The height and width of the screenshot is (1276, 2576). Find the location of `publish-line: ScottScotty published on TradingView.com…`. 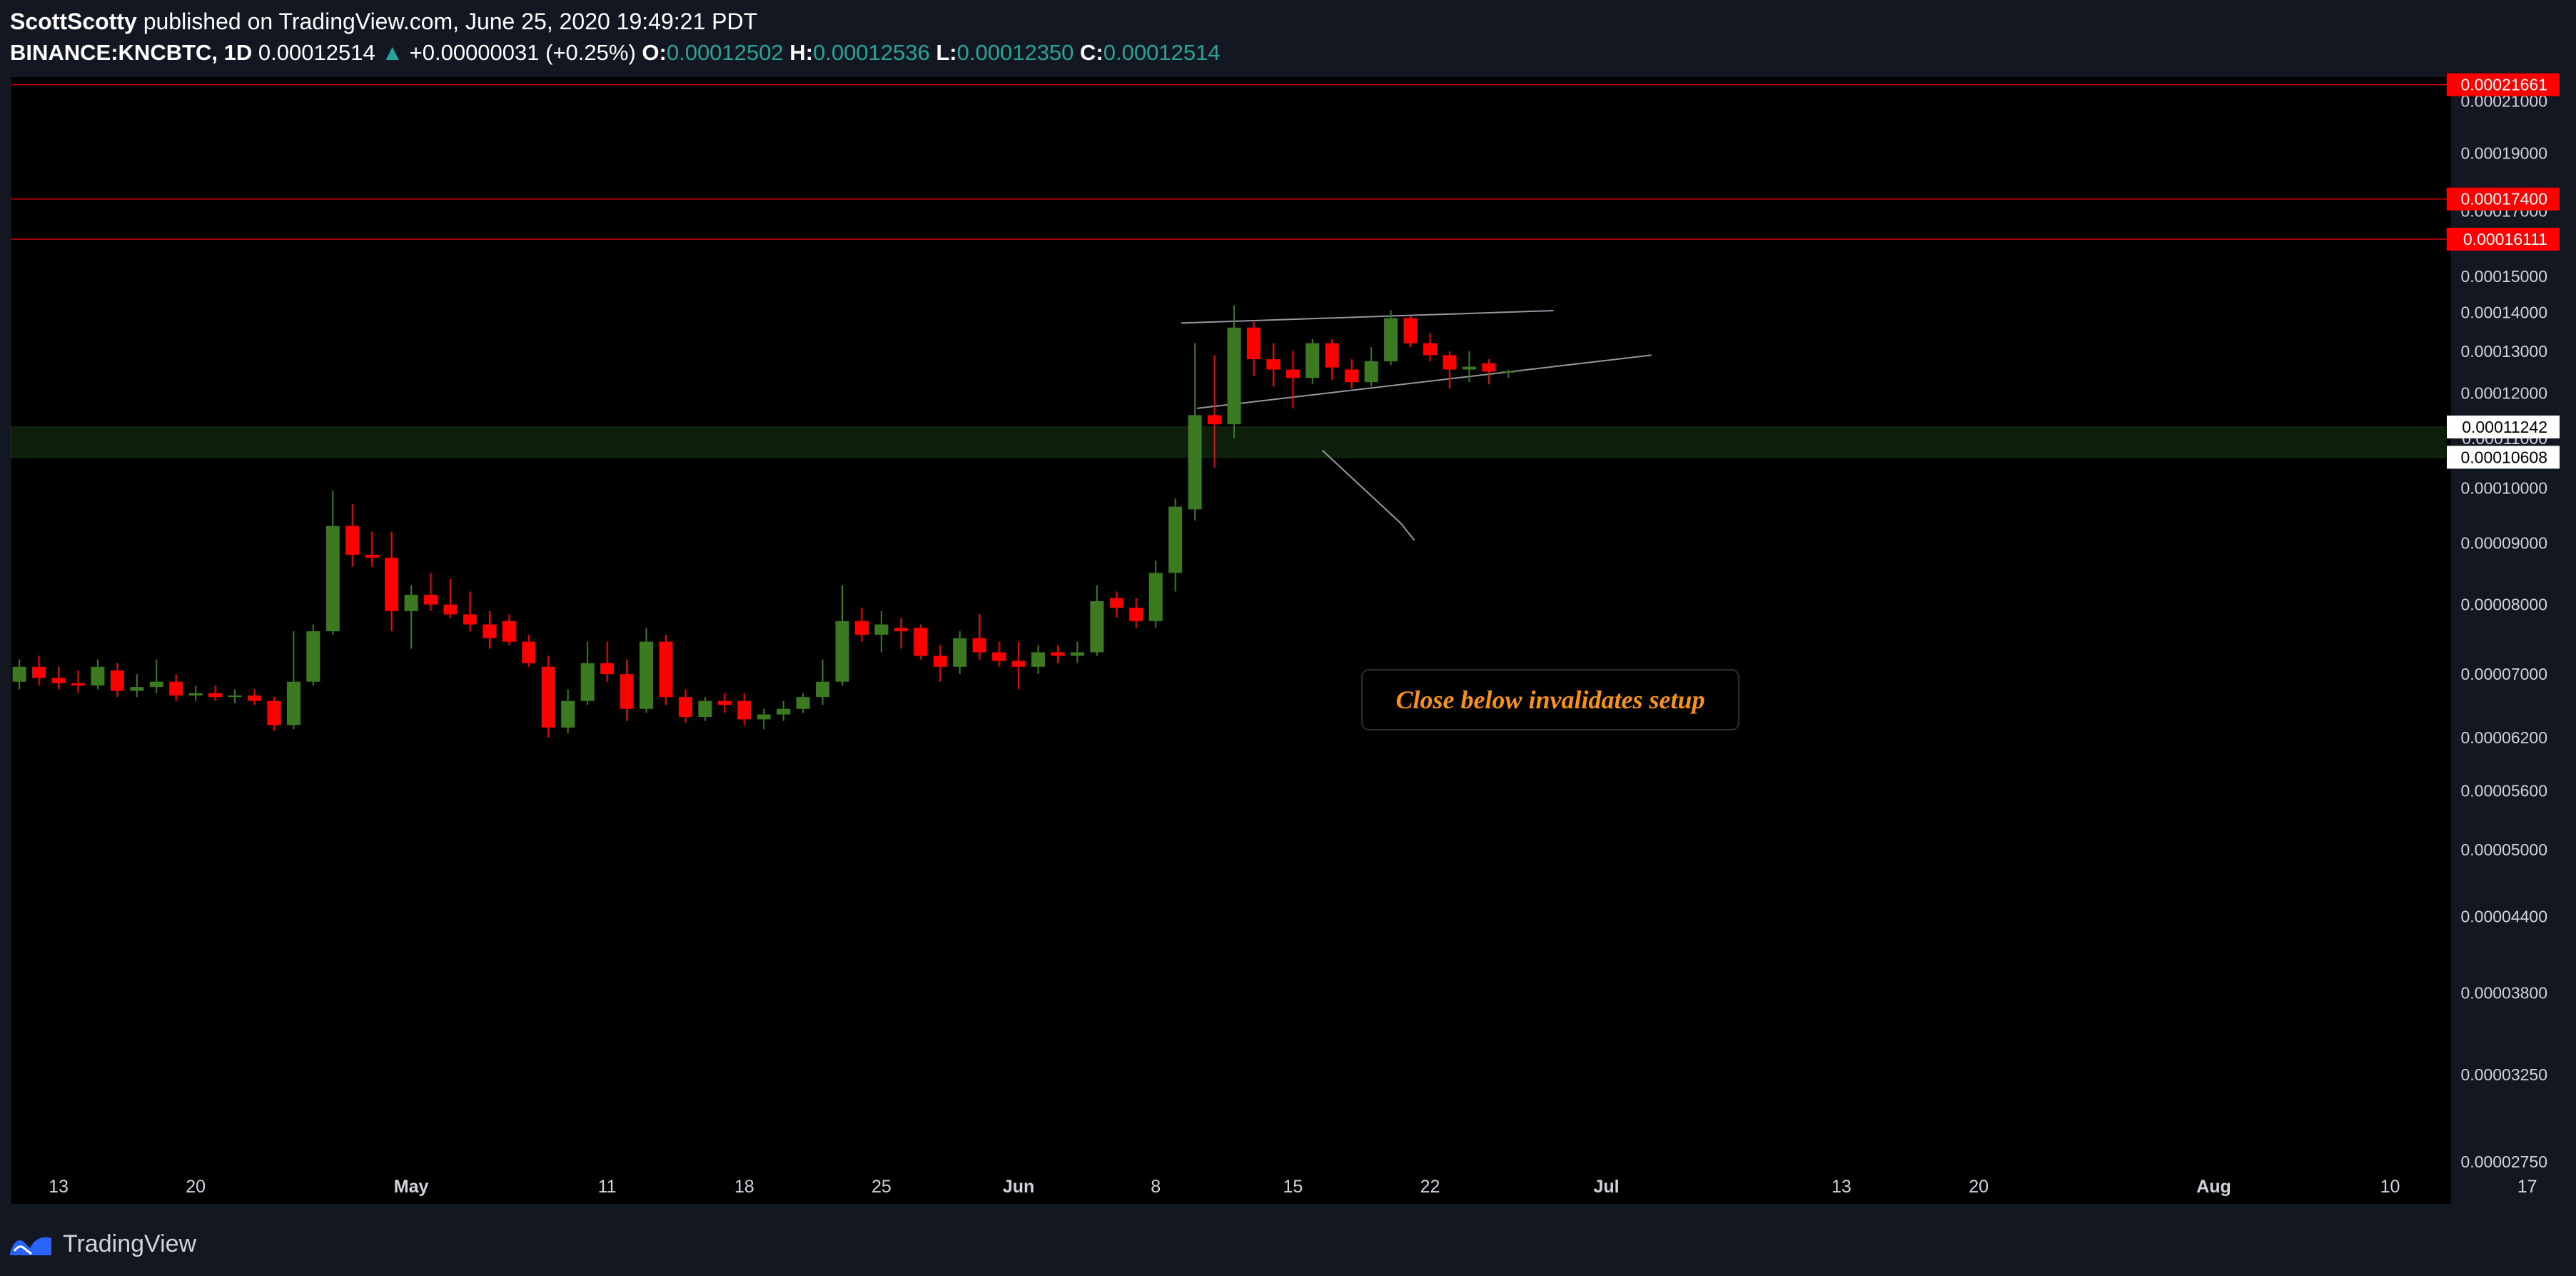

publish-line: ScottScotty published on TradingView.com… is located at coordinates (1223, 21).